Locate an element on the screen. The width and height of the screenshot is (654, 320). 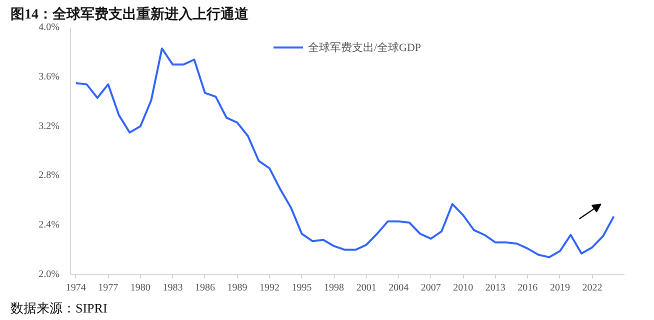
x-tick-label: 1983 is located at coordinates (172, 288).